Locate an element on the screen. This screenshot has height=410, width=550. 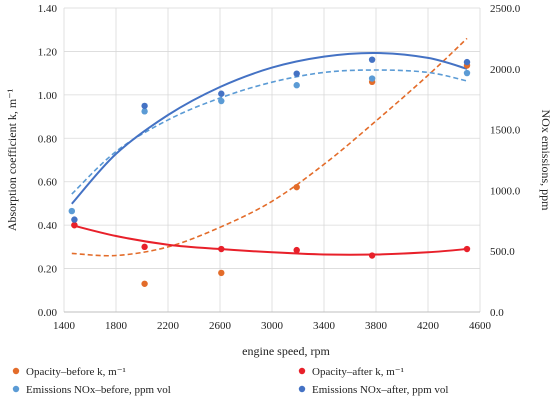
legend-marker-opacity-after is located at coordinates (302, 371).